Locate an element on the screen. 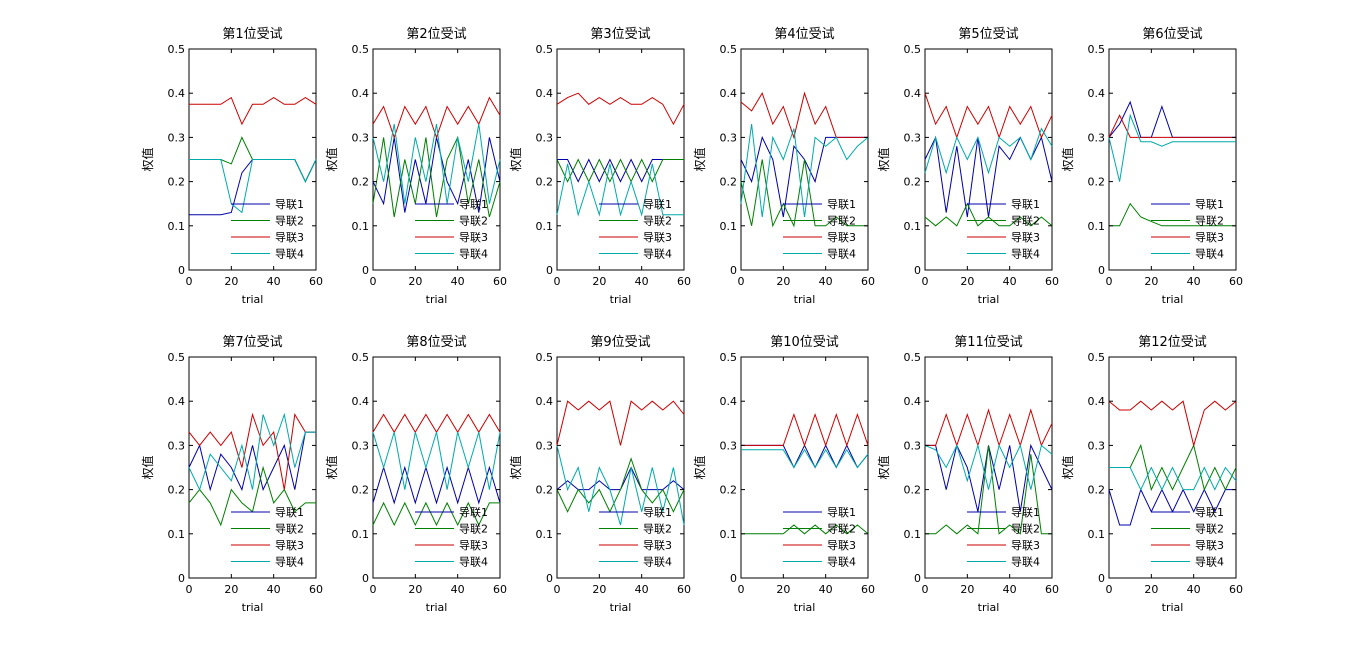  subplot-title: 第10位受试 is located at coordinates (804, 342).